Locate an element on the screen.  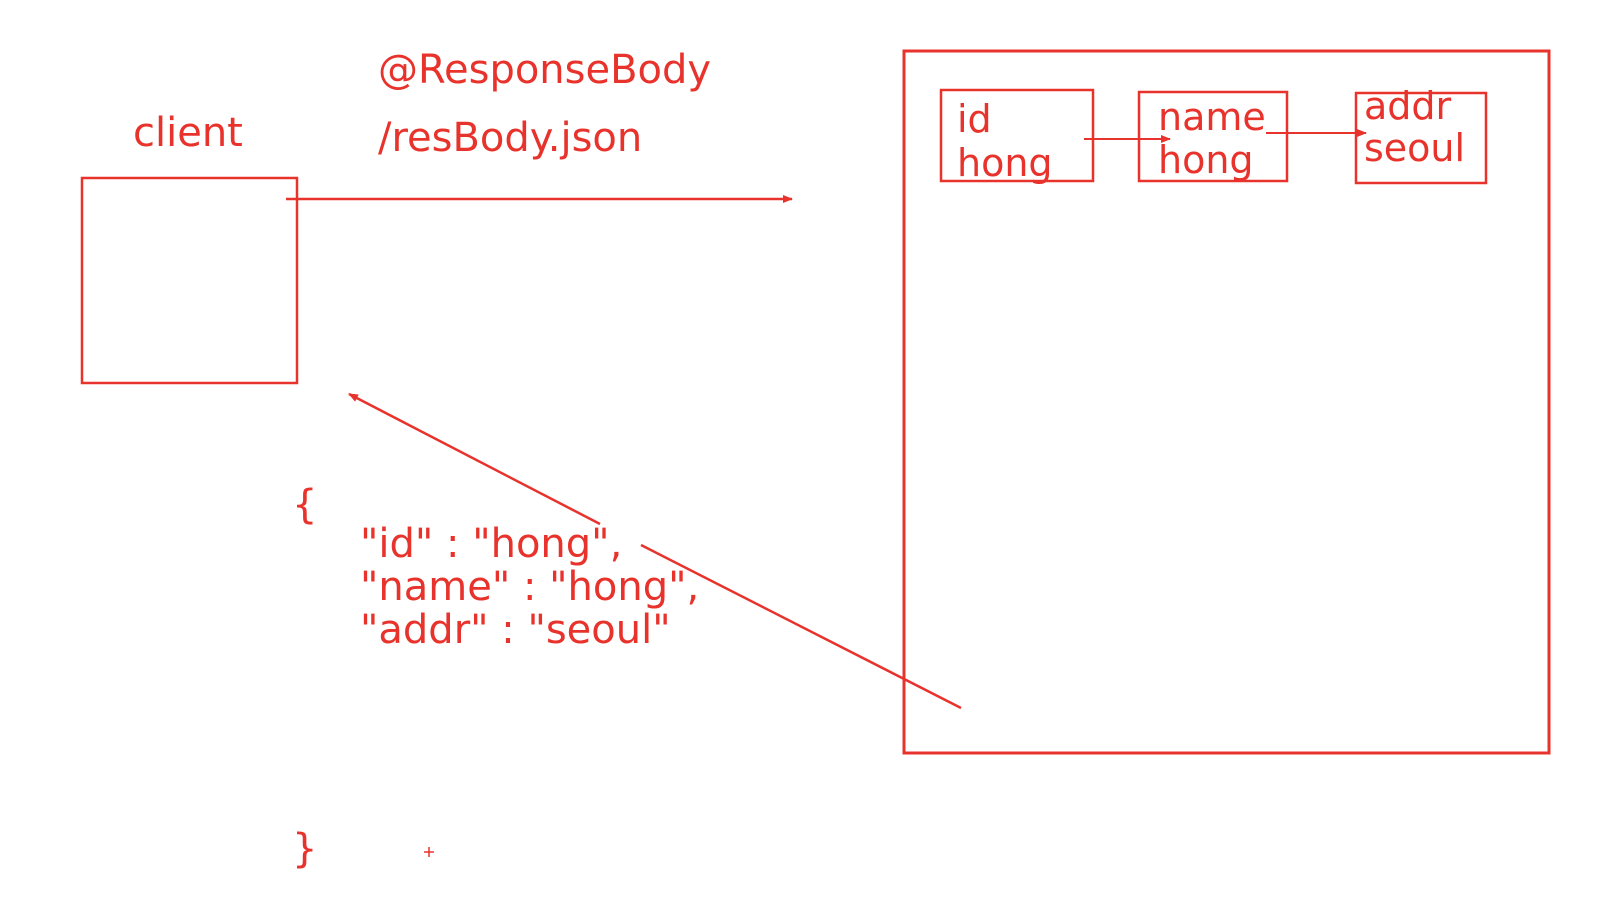
node-box-name is located at coordinates (1213, 136).